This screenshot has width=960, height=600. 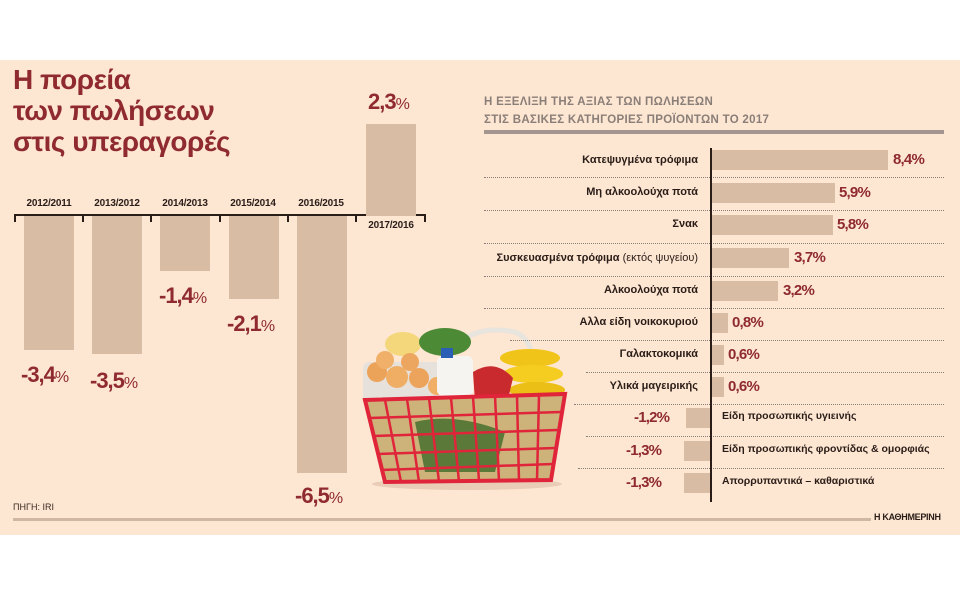 I want to click on category-value: 3,7%, so click(x=810, y=257).